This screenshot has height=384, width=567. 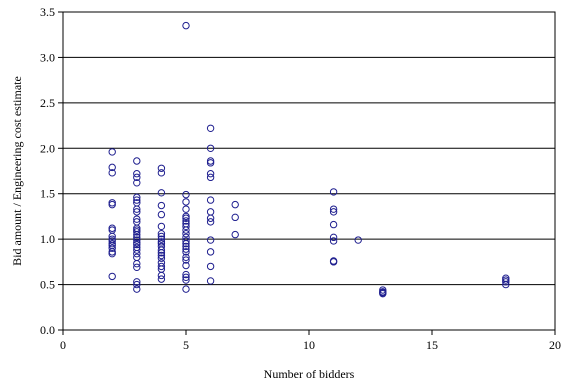 I want to click on y-tick-label: 0.5, so click(x=47, y=285).